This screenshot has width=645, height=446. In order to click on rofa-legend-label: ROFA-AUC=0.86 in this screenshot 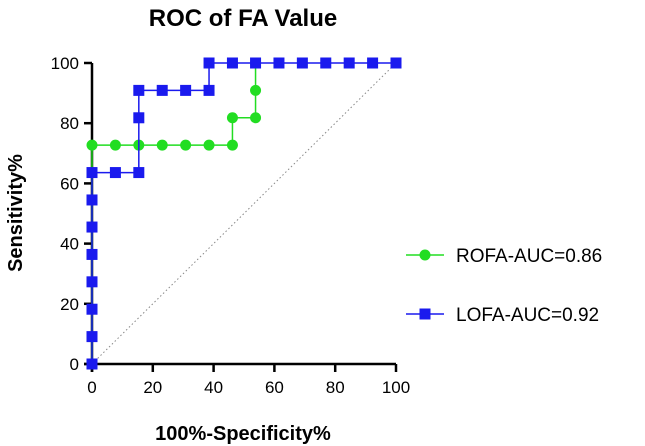, I will do `click(529, 256)`.